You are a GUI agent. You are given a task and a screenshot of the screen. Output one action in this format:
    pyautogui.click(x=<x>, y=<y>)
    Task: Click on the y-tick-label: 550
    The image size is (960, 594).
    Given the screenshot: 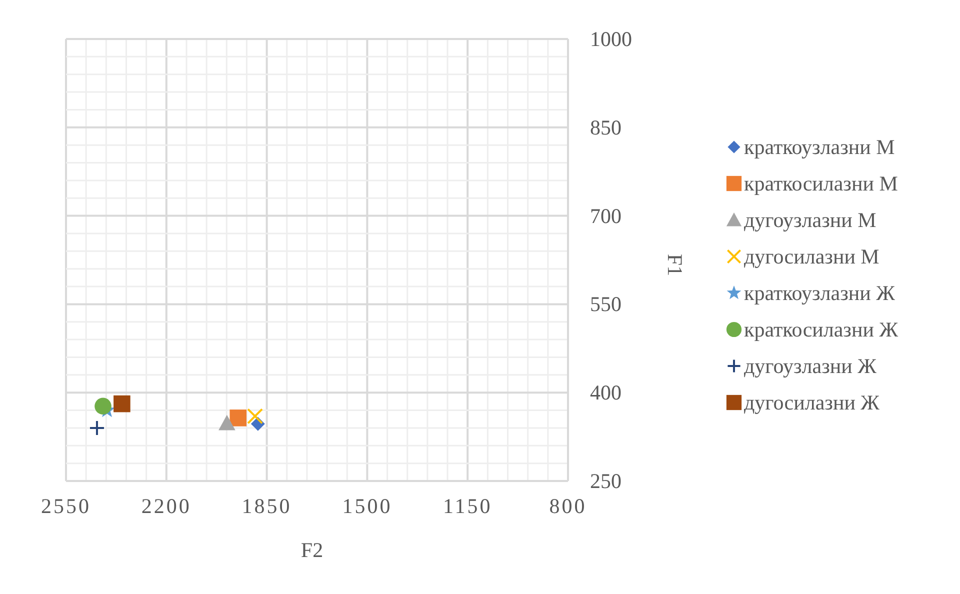 What is the action you would take?
    pyautogui.click(x=606, y=304)
    